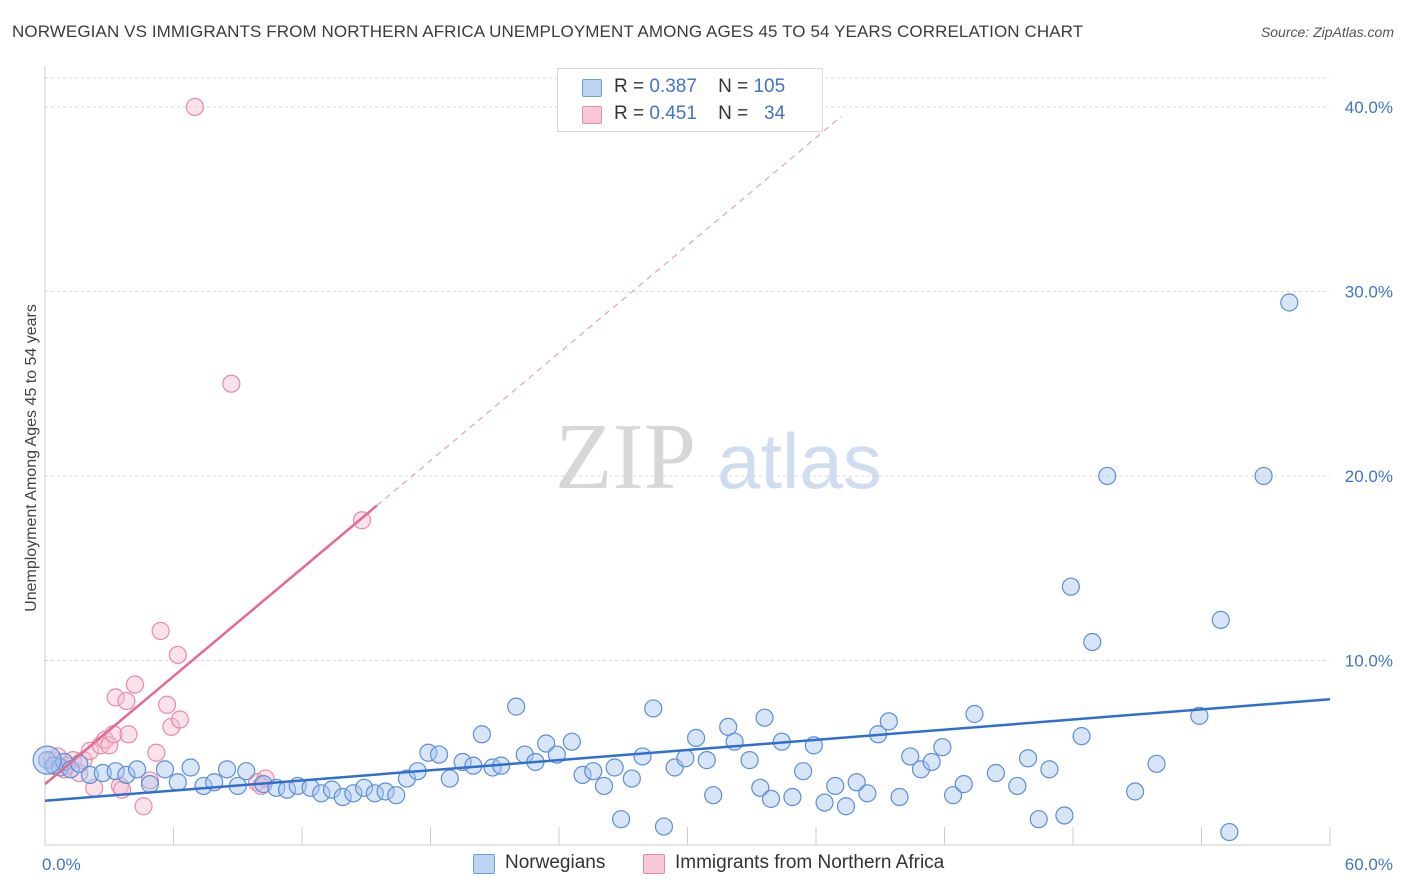 This screenshot has width=1406, height=892. I want to click on y-tick-label: 30.0%, so click(1369, 291).